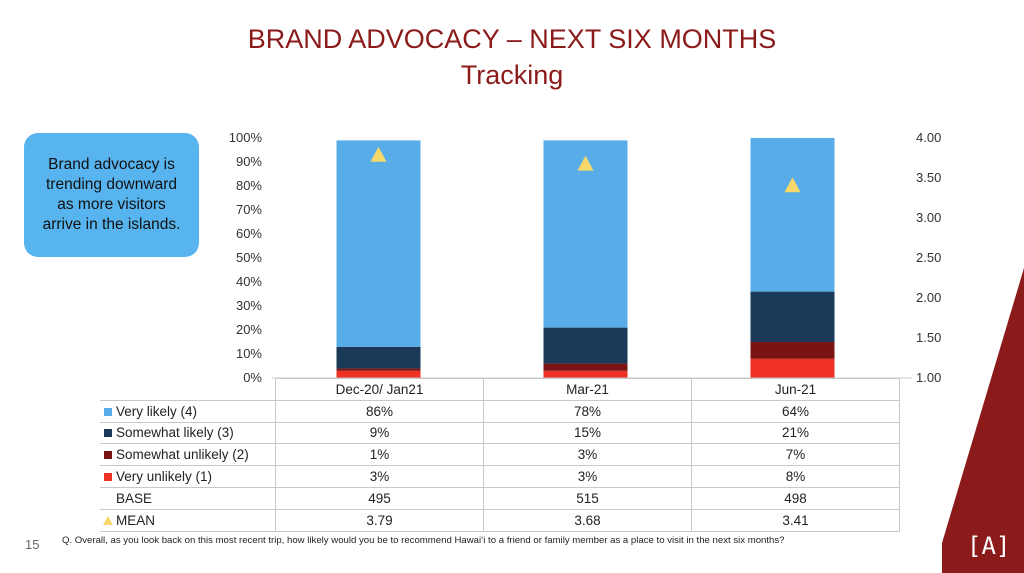 Image resolution: width=1024 pixels, height=573 pixels. Describe the element at coordinates (983, 420) in the screenshot. I see `corner-decoration` at that location.